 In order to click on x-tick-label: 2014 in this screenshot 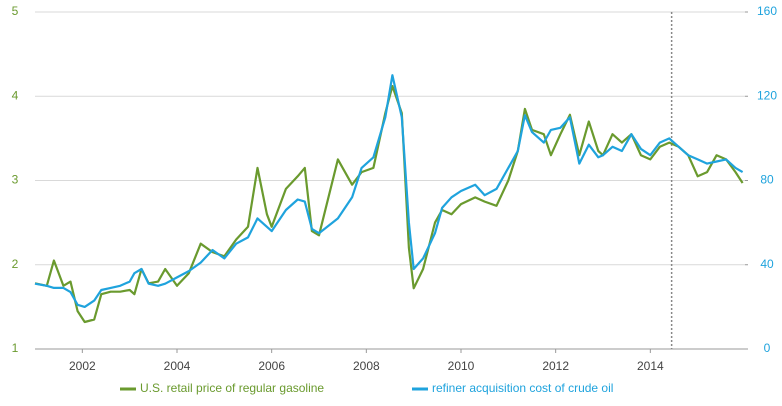, I will do `click(650, 366)`.